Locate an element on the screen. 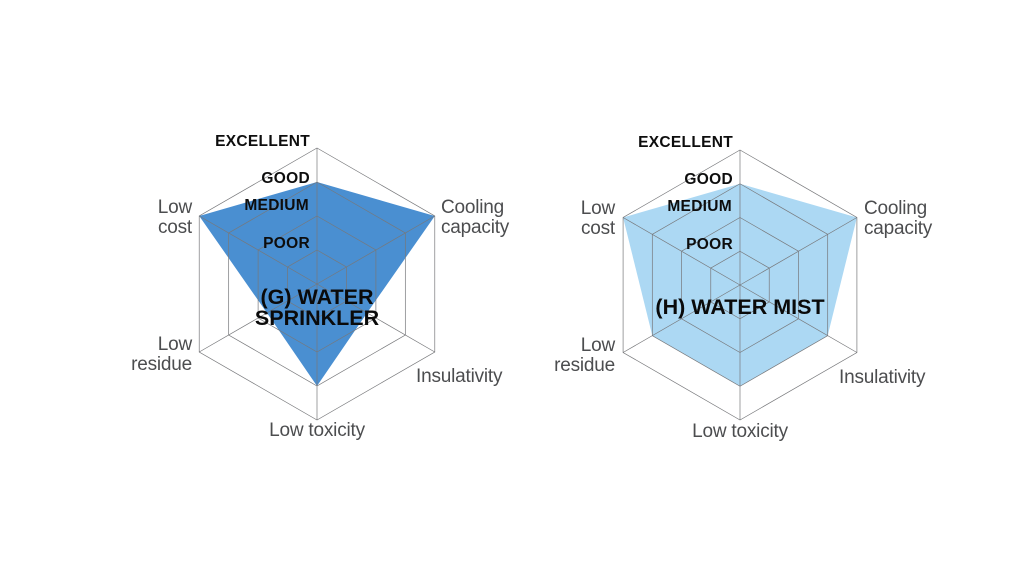 The image size is (1024, 576). chart-title-water-mist: (H) WATER MIST is located at coordinates (740, 307).